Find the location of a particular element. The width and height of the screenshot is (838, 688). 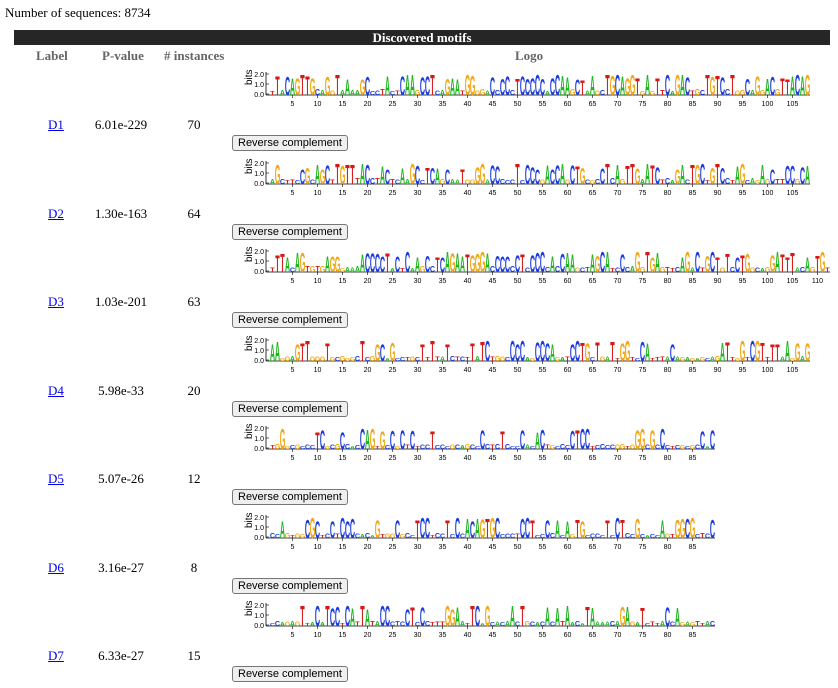

motif-link: D4 is located at coordinates (56, 390).